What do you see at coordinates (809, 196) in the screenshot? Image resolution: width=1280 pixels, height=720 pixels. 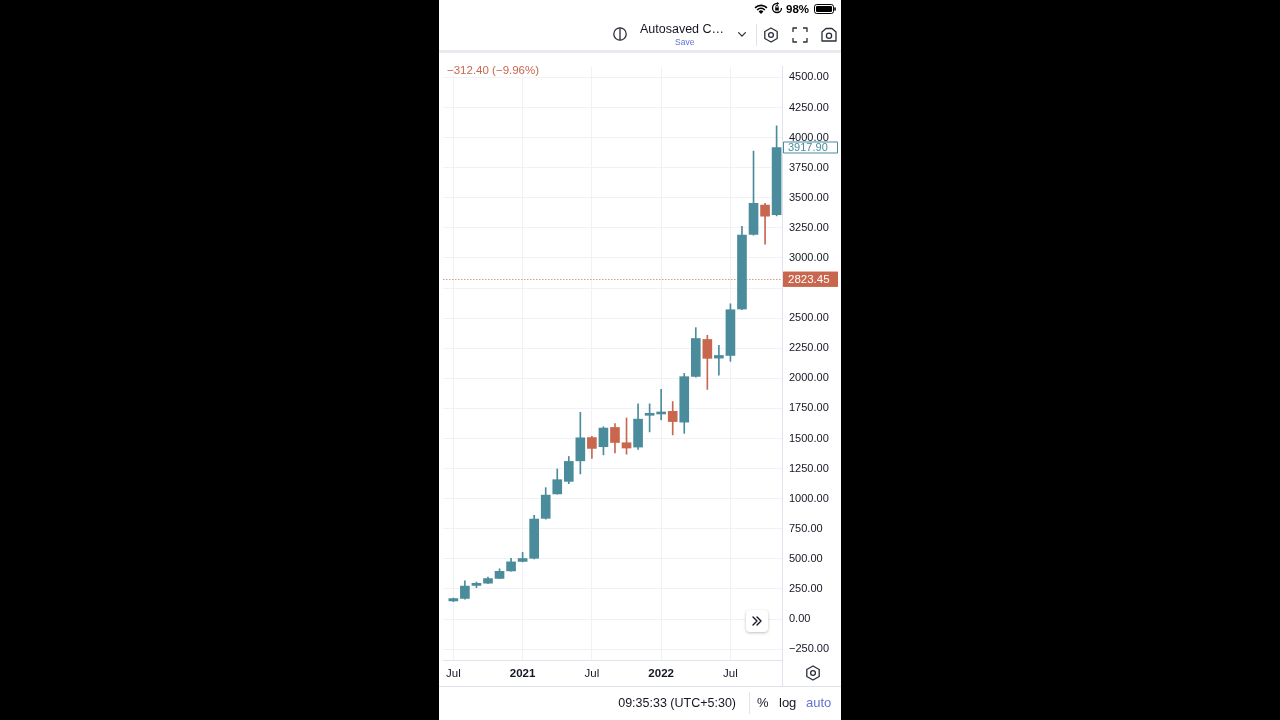 I see `y-tick-label: 3500.00` at bounding box center [809, 196].